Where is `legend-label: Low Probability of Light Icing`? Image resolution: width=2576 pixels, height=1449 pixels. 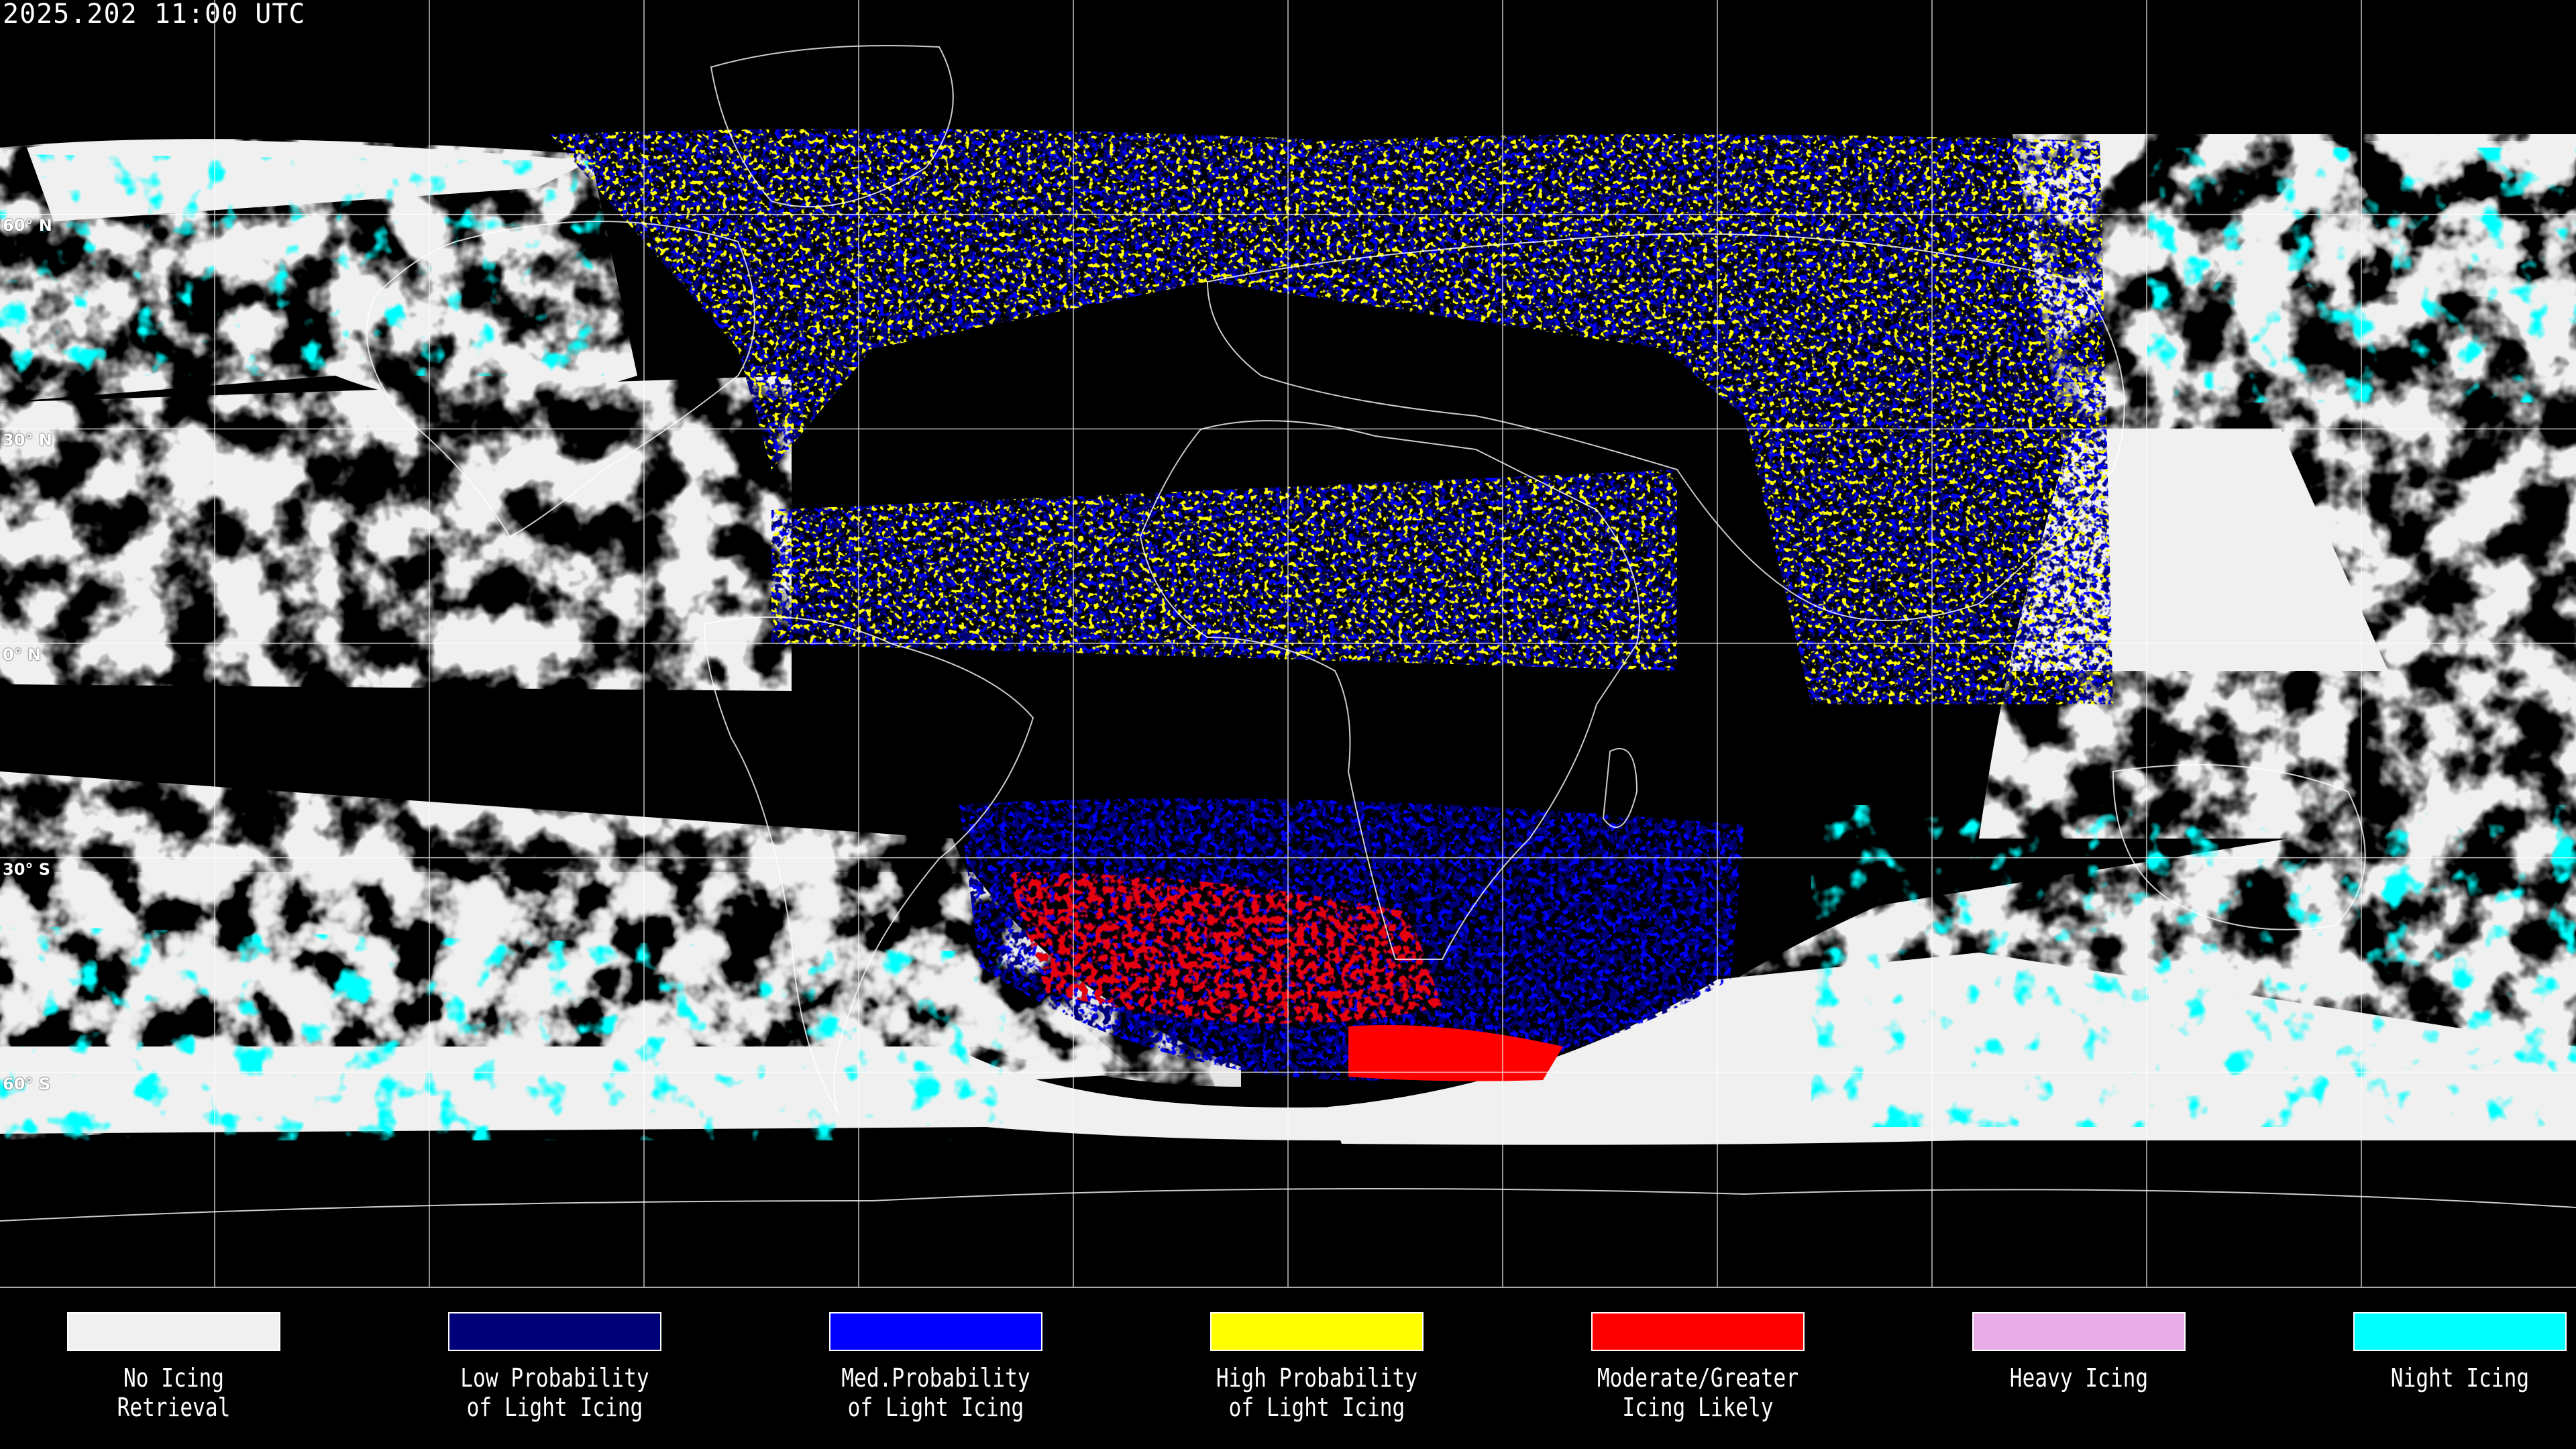 legend-label: Low Probability of Light Icing is located at coordinates (554, 1392).